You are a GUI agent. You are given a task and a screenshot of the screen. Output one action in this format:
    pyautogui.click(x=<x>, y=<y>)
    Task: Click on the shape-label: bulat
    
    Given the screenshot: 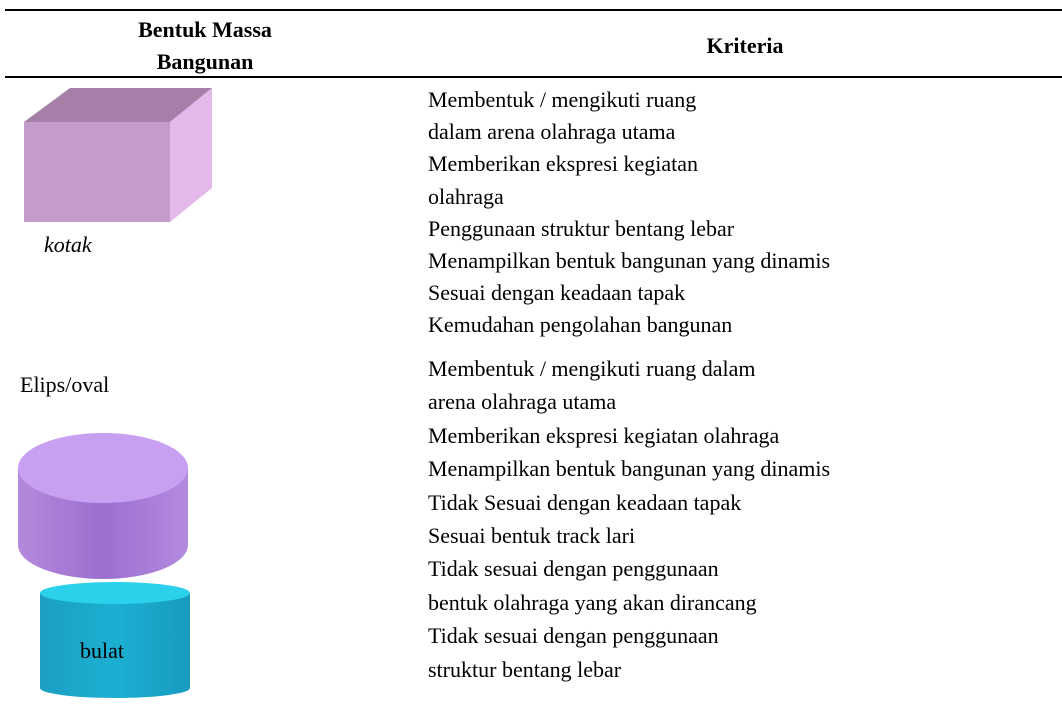 What is the action you would take?
    pyautogui.click(x=102, y=650)
    